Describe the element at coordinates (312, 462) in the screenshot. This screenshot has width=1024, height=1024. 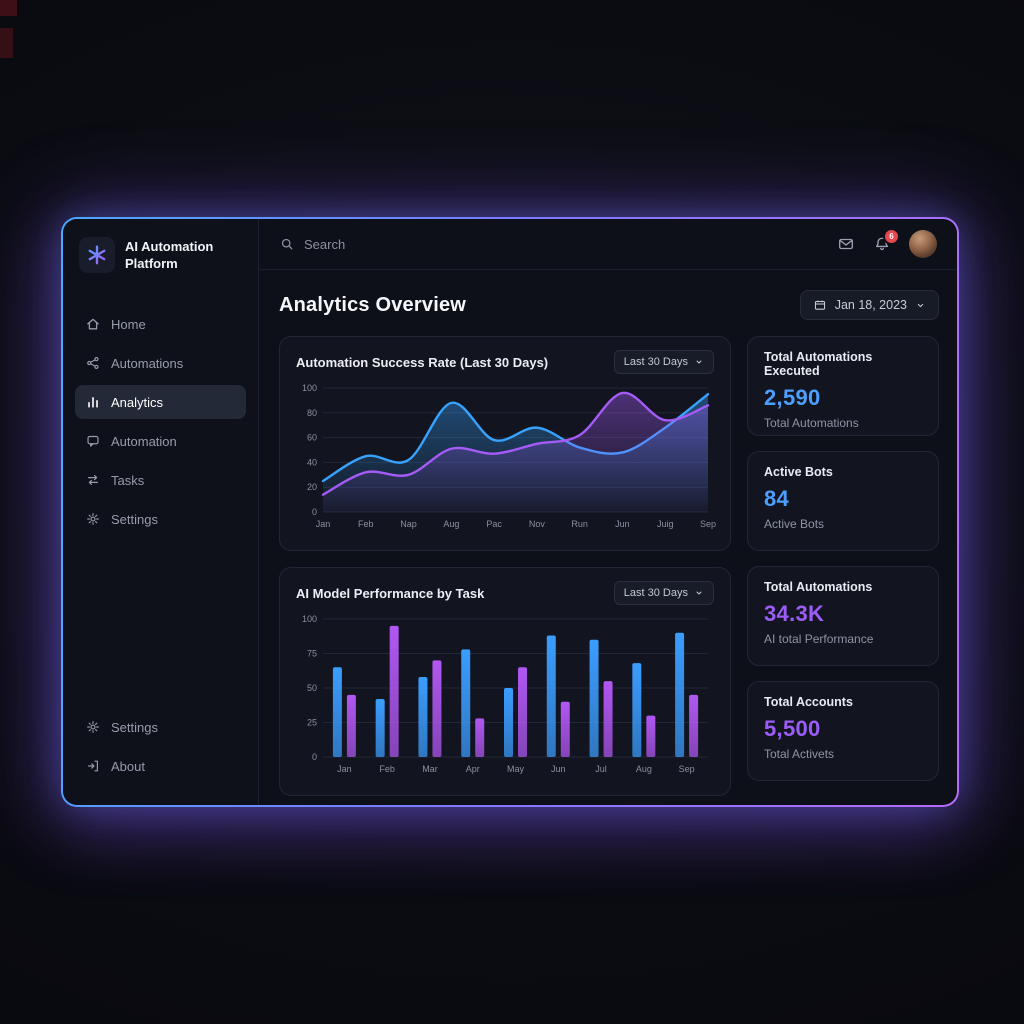
I see `svg-text: 40` at that location.